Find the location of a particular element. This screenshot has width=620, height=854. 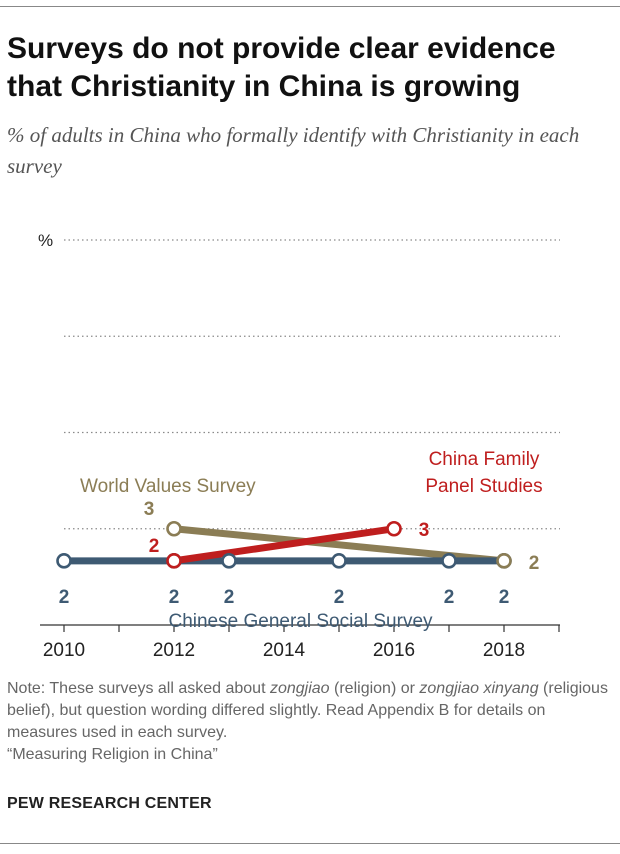

note-term-1: zongjiao is located at coordinates (299, 688).